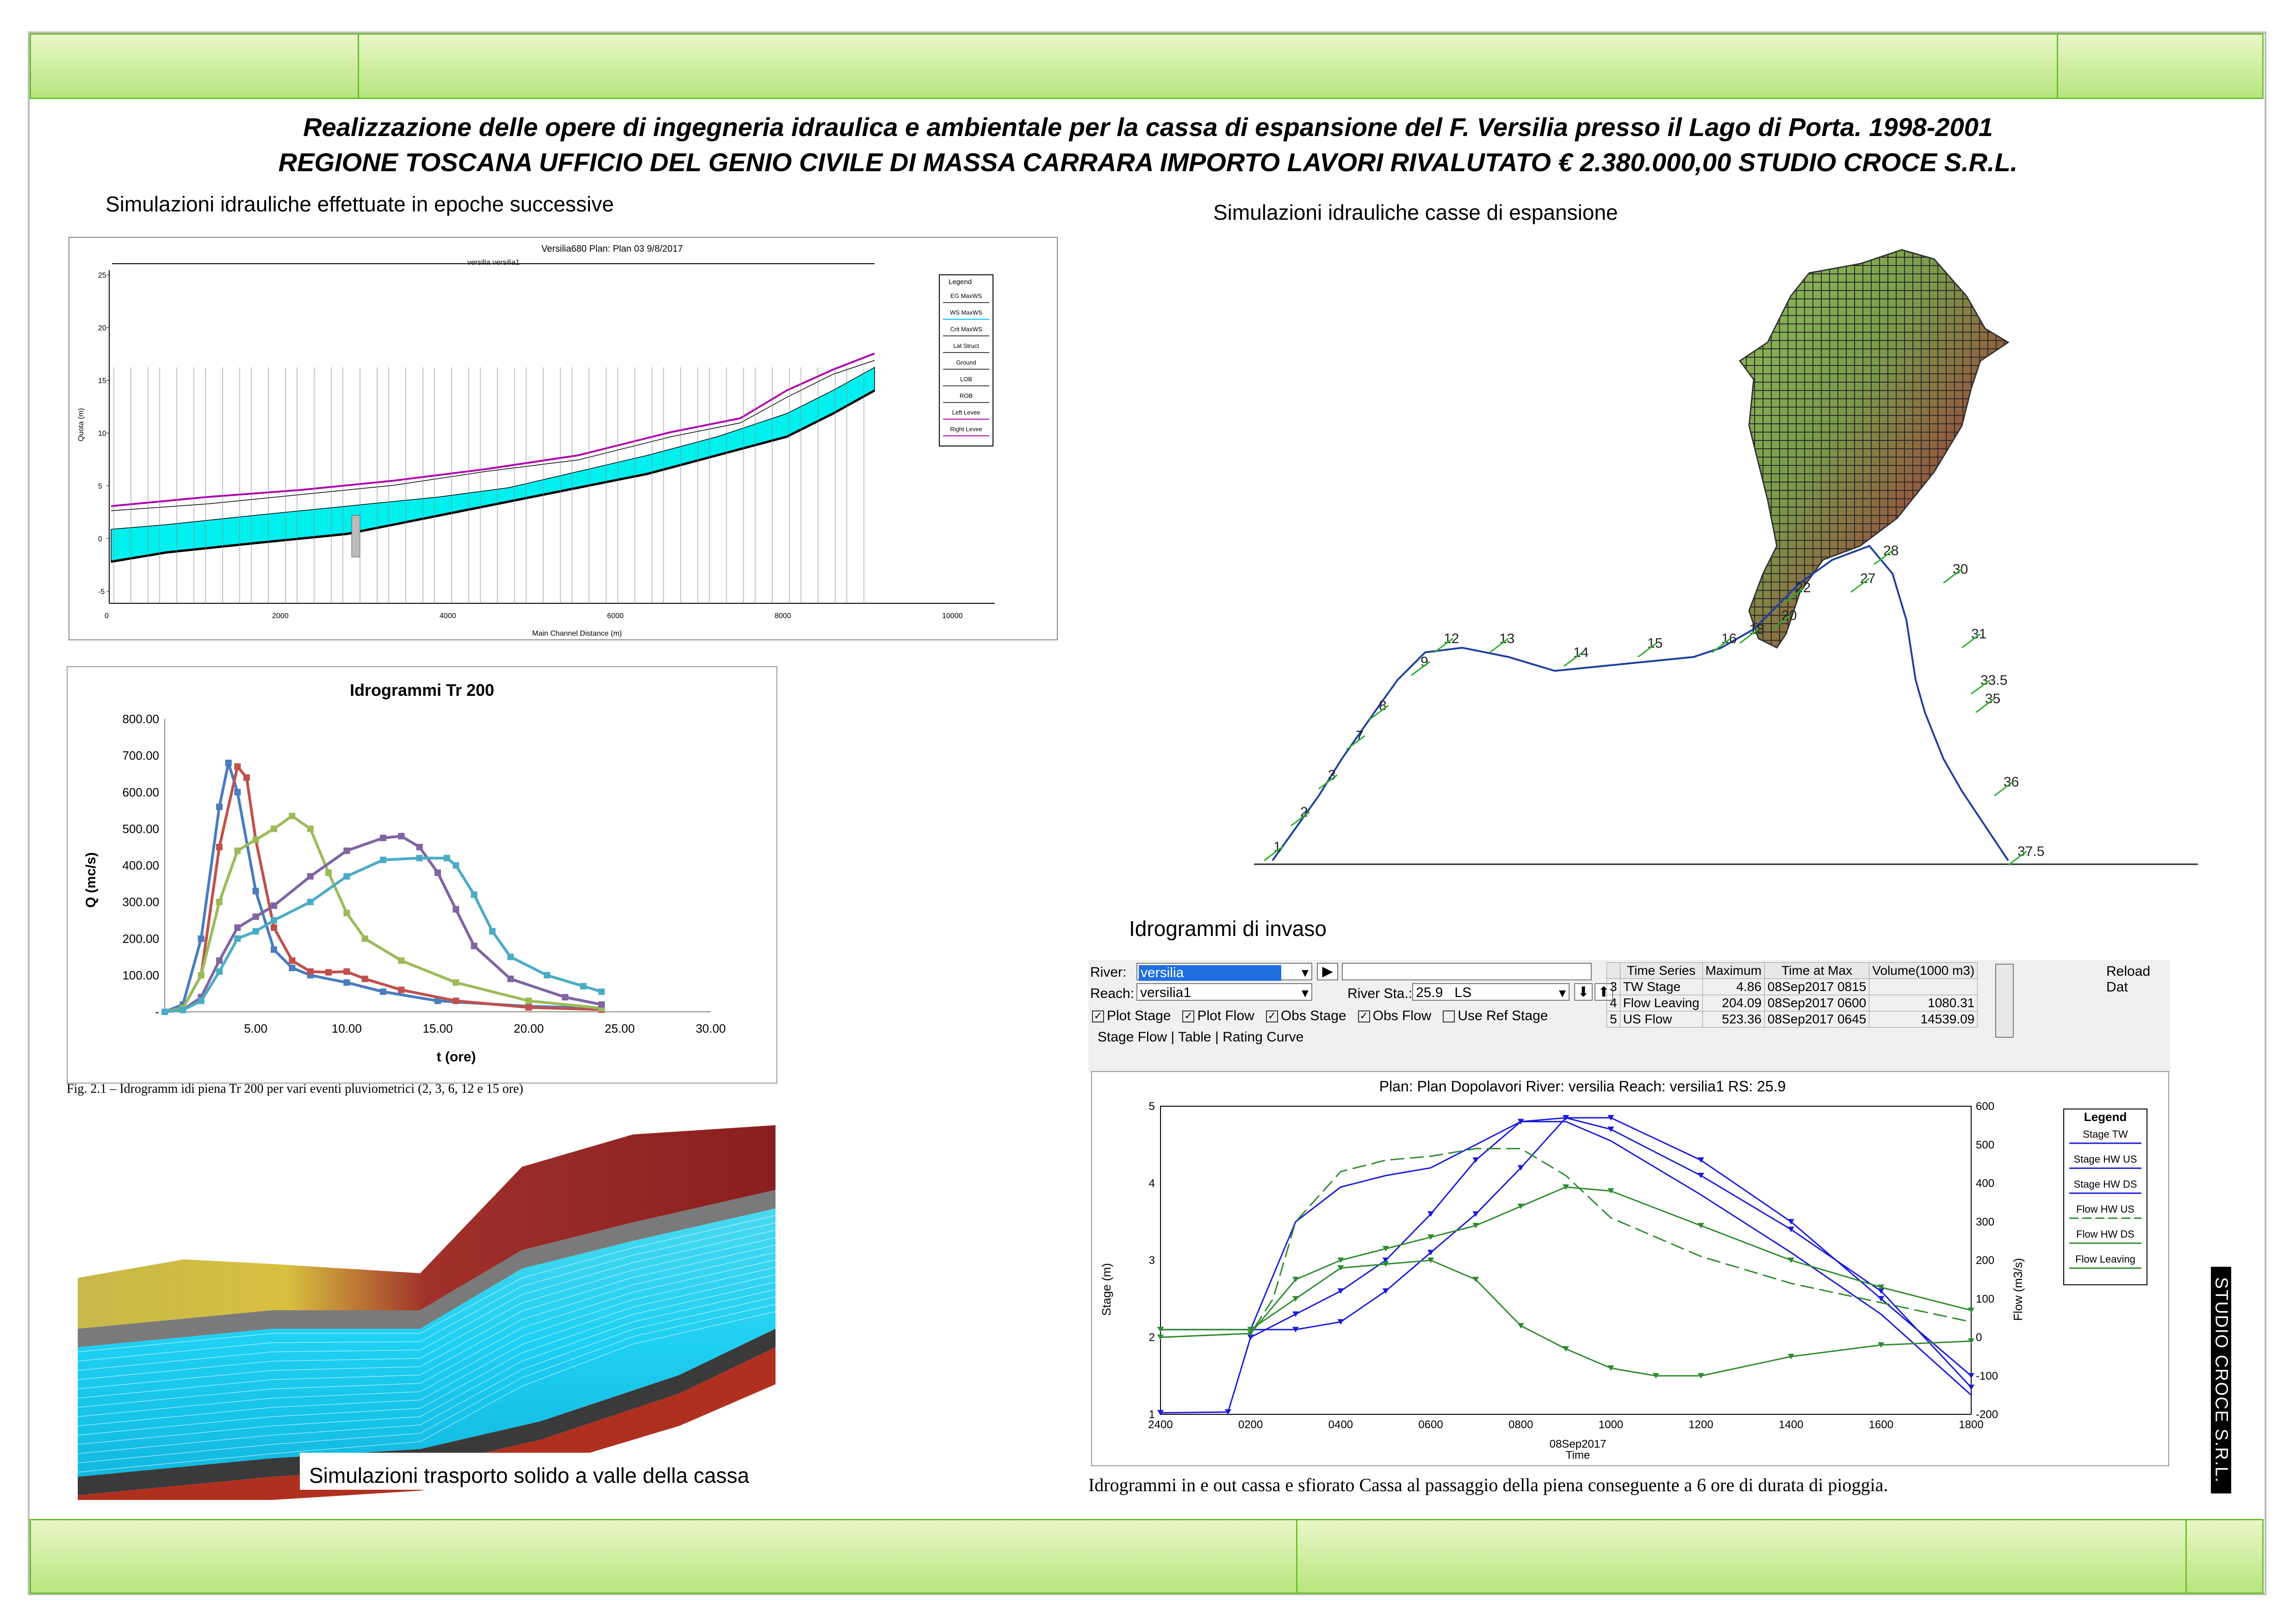 The width and height of the screenshot is (2296, 1623). I want to click on sediment-image, so click(427, 1312).